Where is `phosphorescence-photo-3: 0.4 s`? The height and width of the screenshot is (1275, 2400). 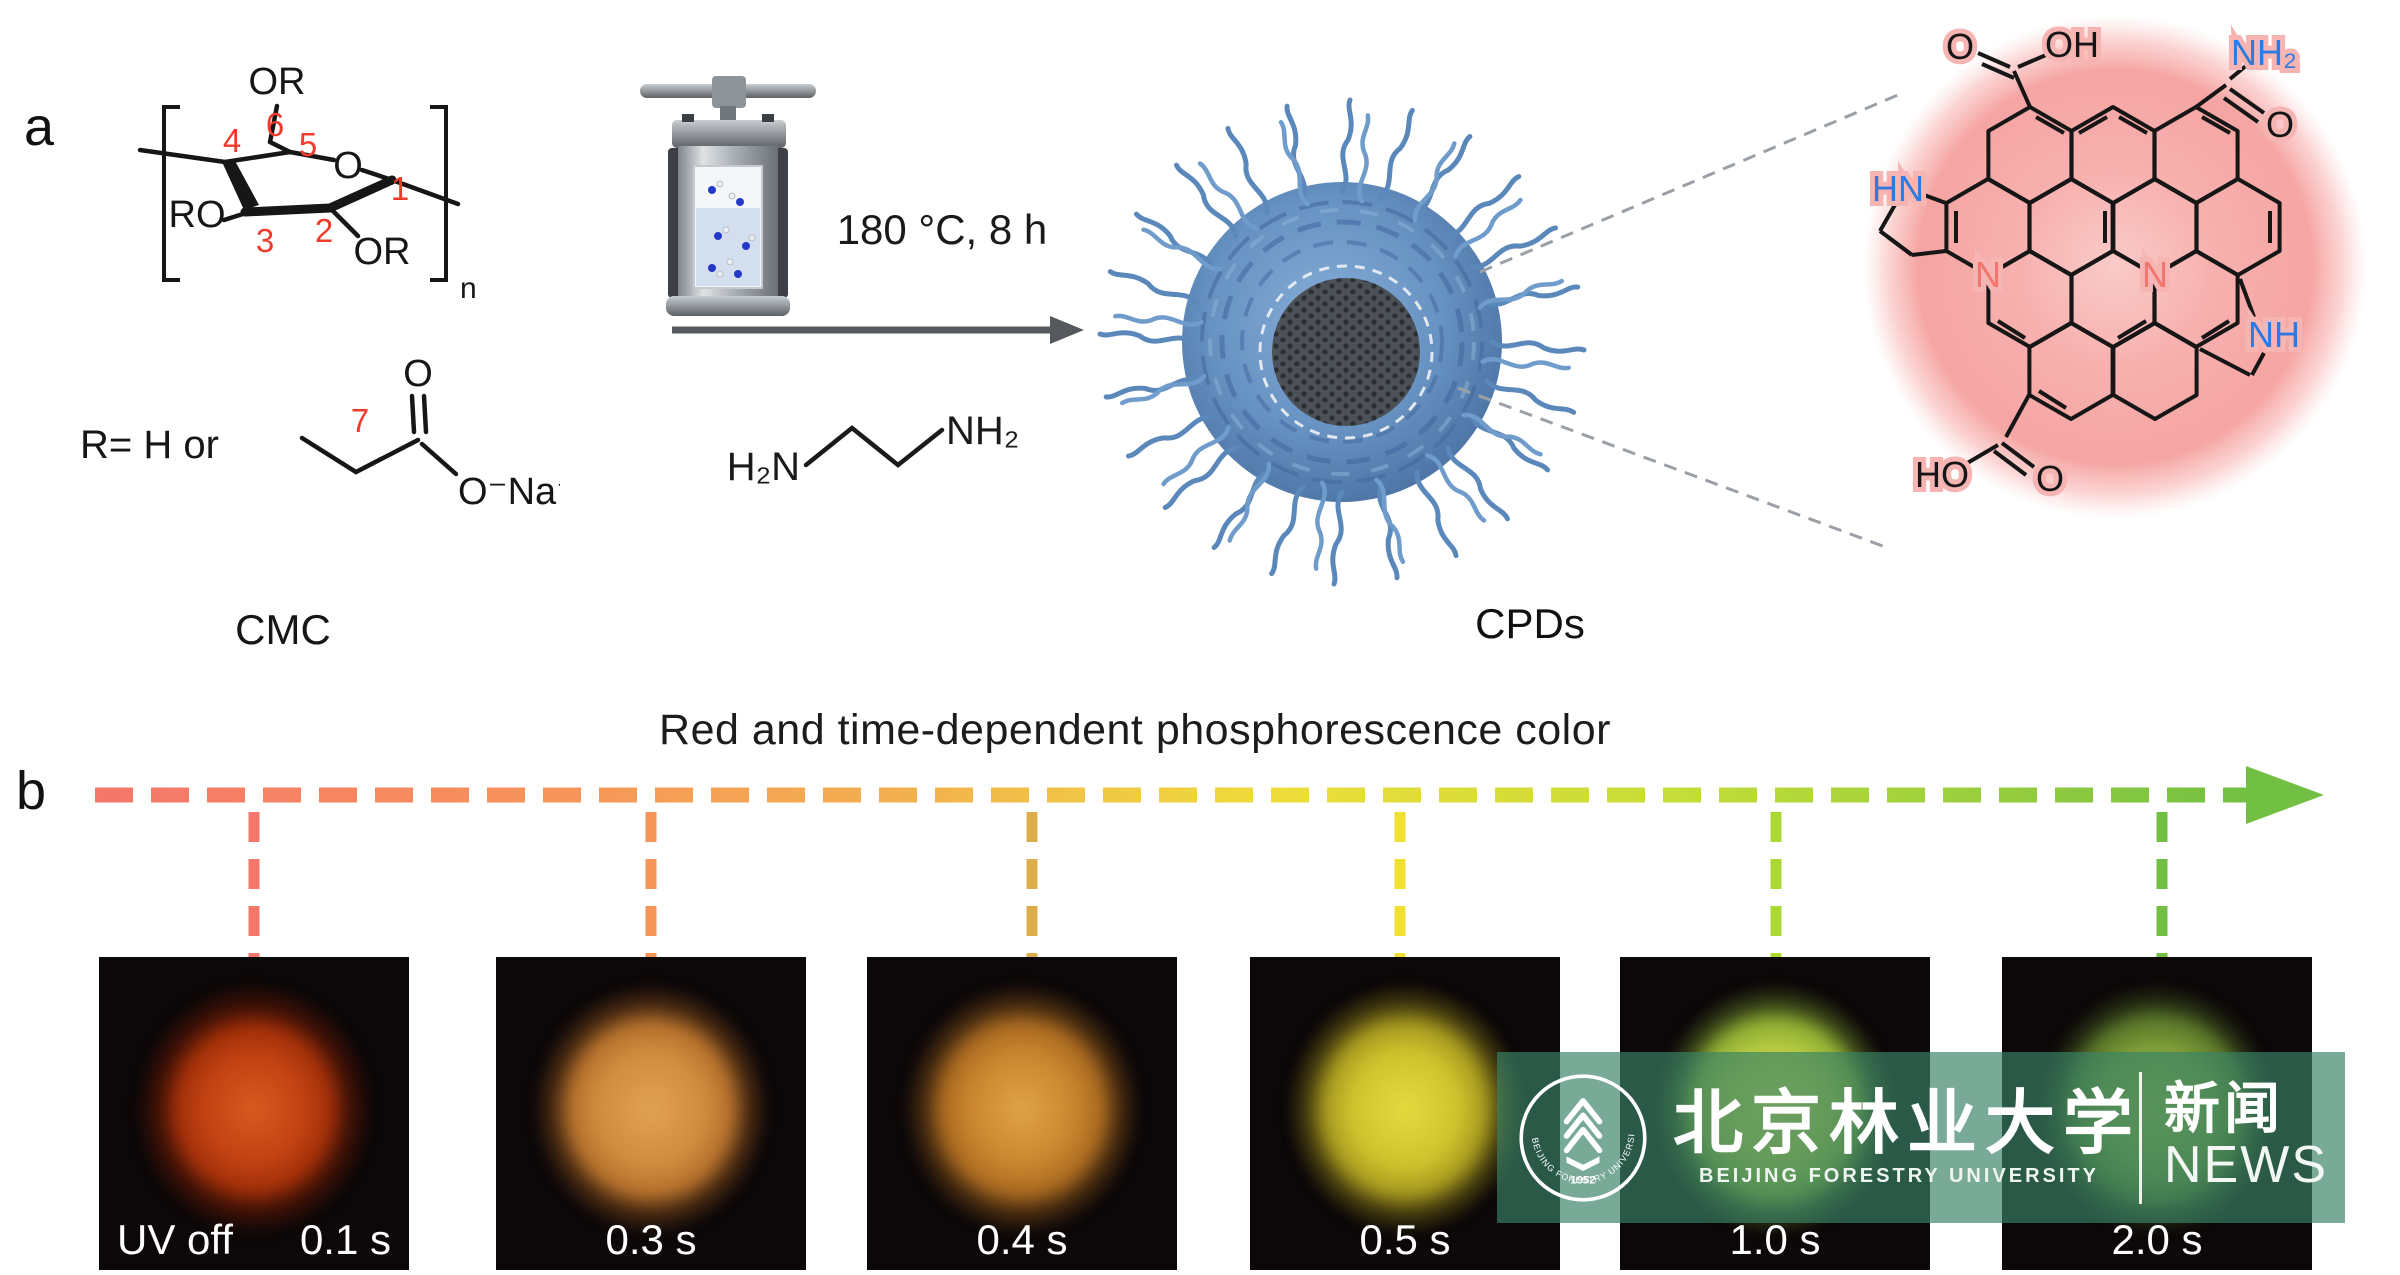
phosphorescence-photo-3: 0.4 s is located at coordinates (1022, 1113).